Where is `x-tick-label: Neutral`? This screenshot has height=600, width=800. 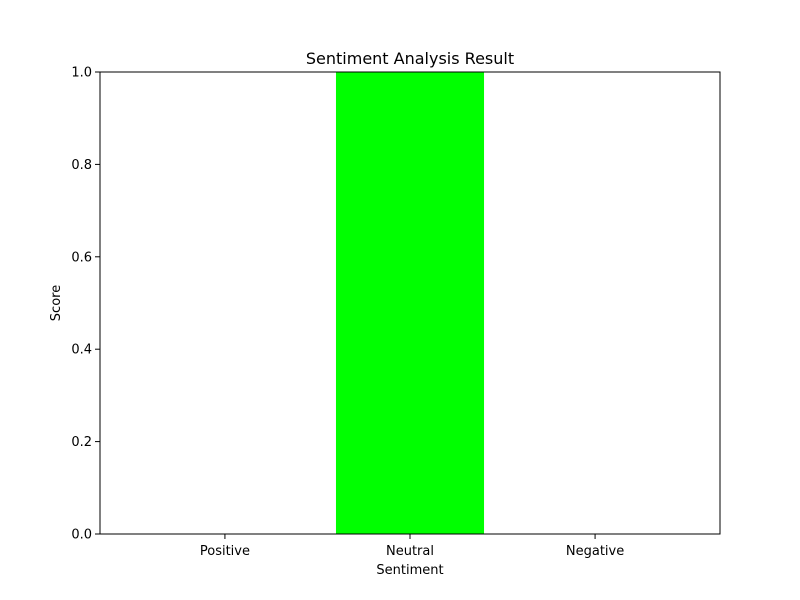 x-tick-label: Neutral is located at coordinates (410, 551).